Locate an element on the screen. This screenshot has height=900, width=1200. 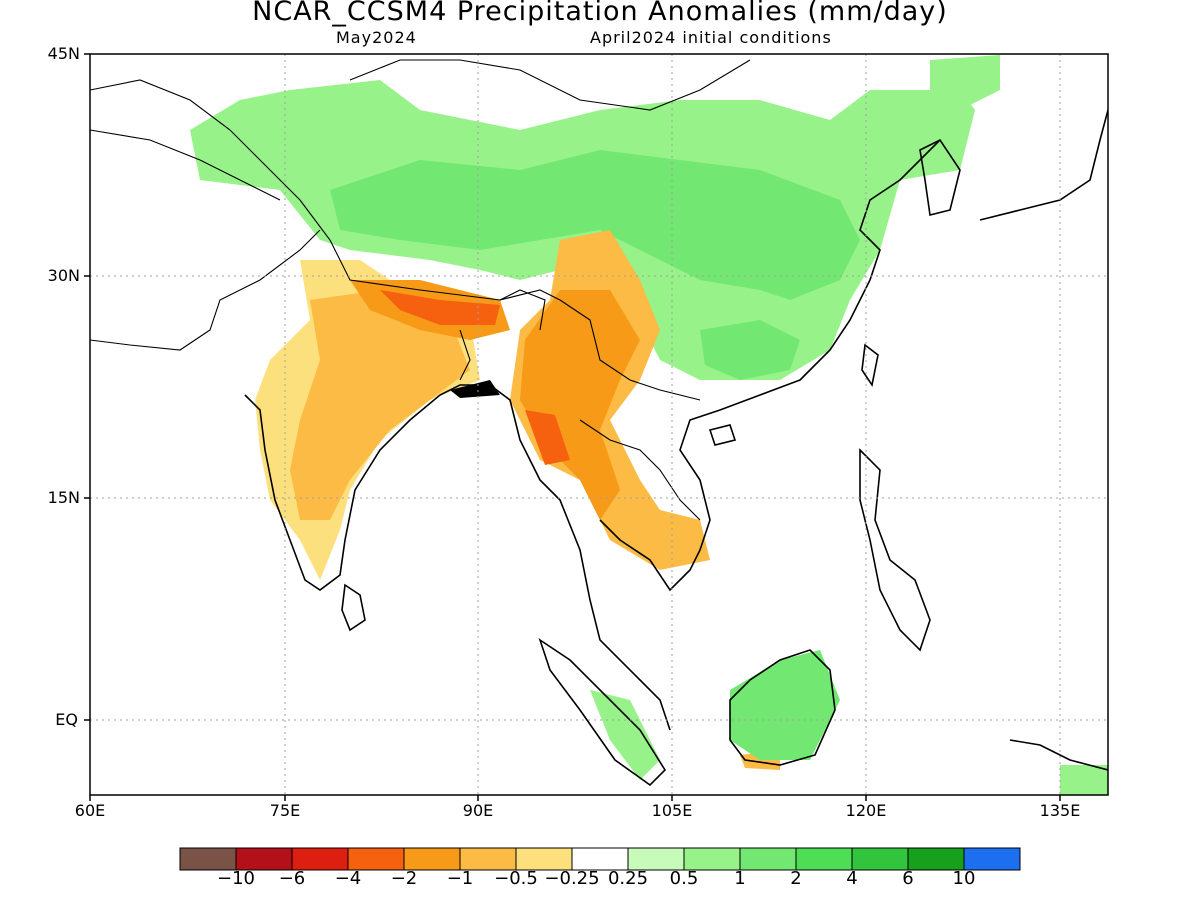
colorbar-tick-label: −1 is located at coordinates (460, 878).